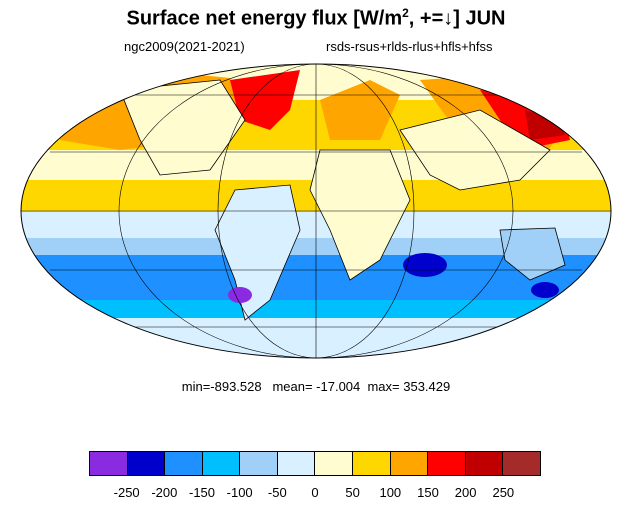 The height and width of the screenshot is (506, 632). What do you see at coordinates (316, 386) in the screenshot?
I see `stats-line: min=-893.528 mean= -17.004 max= 353.429` at bounding box center [316, 386].